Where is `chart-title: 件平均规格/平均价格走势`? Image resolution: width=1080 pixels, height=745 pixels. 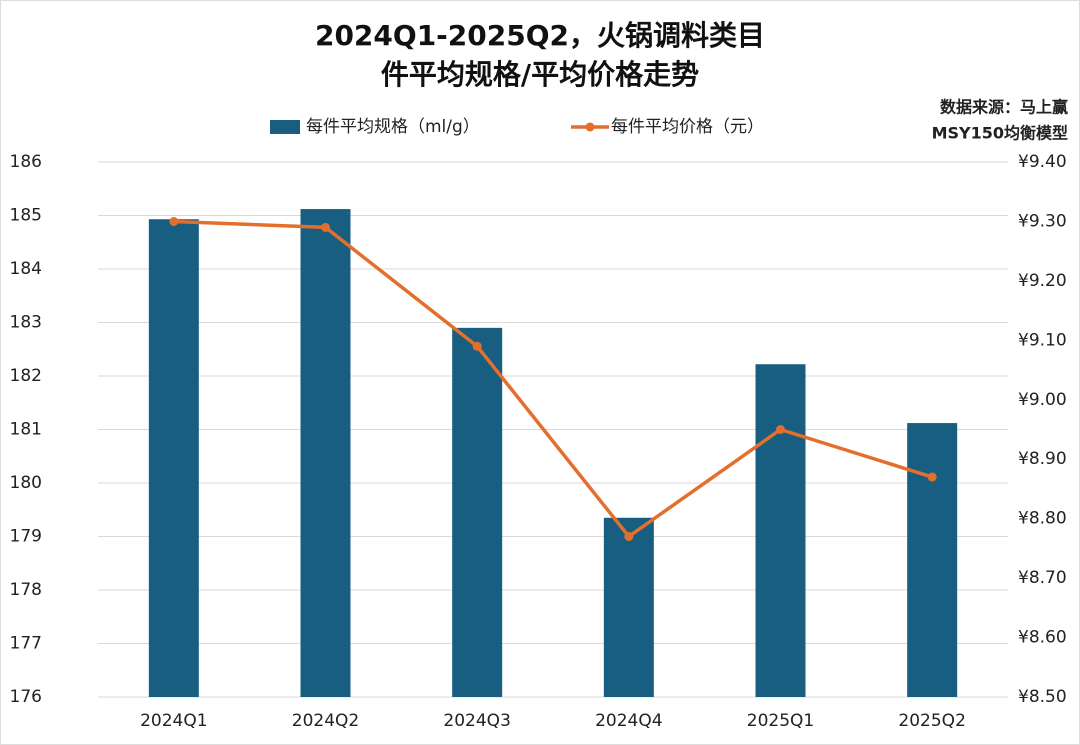
chart-title: 件平均规格/平均价格走势 is located at coordinates (540, 74).